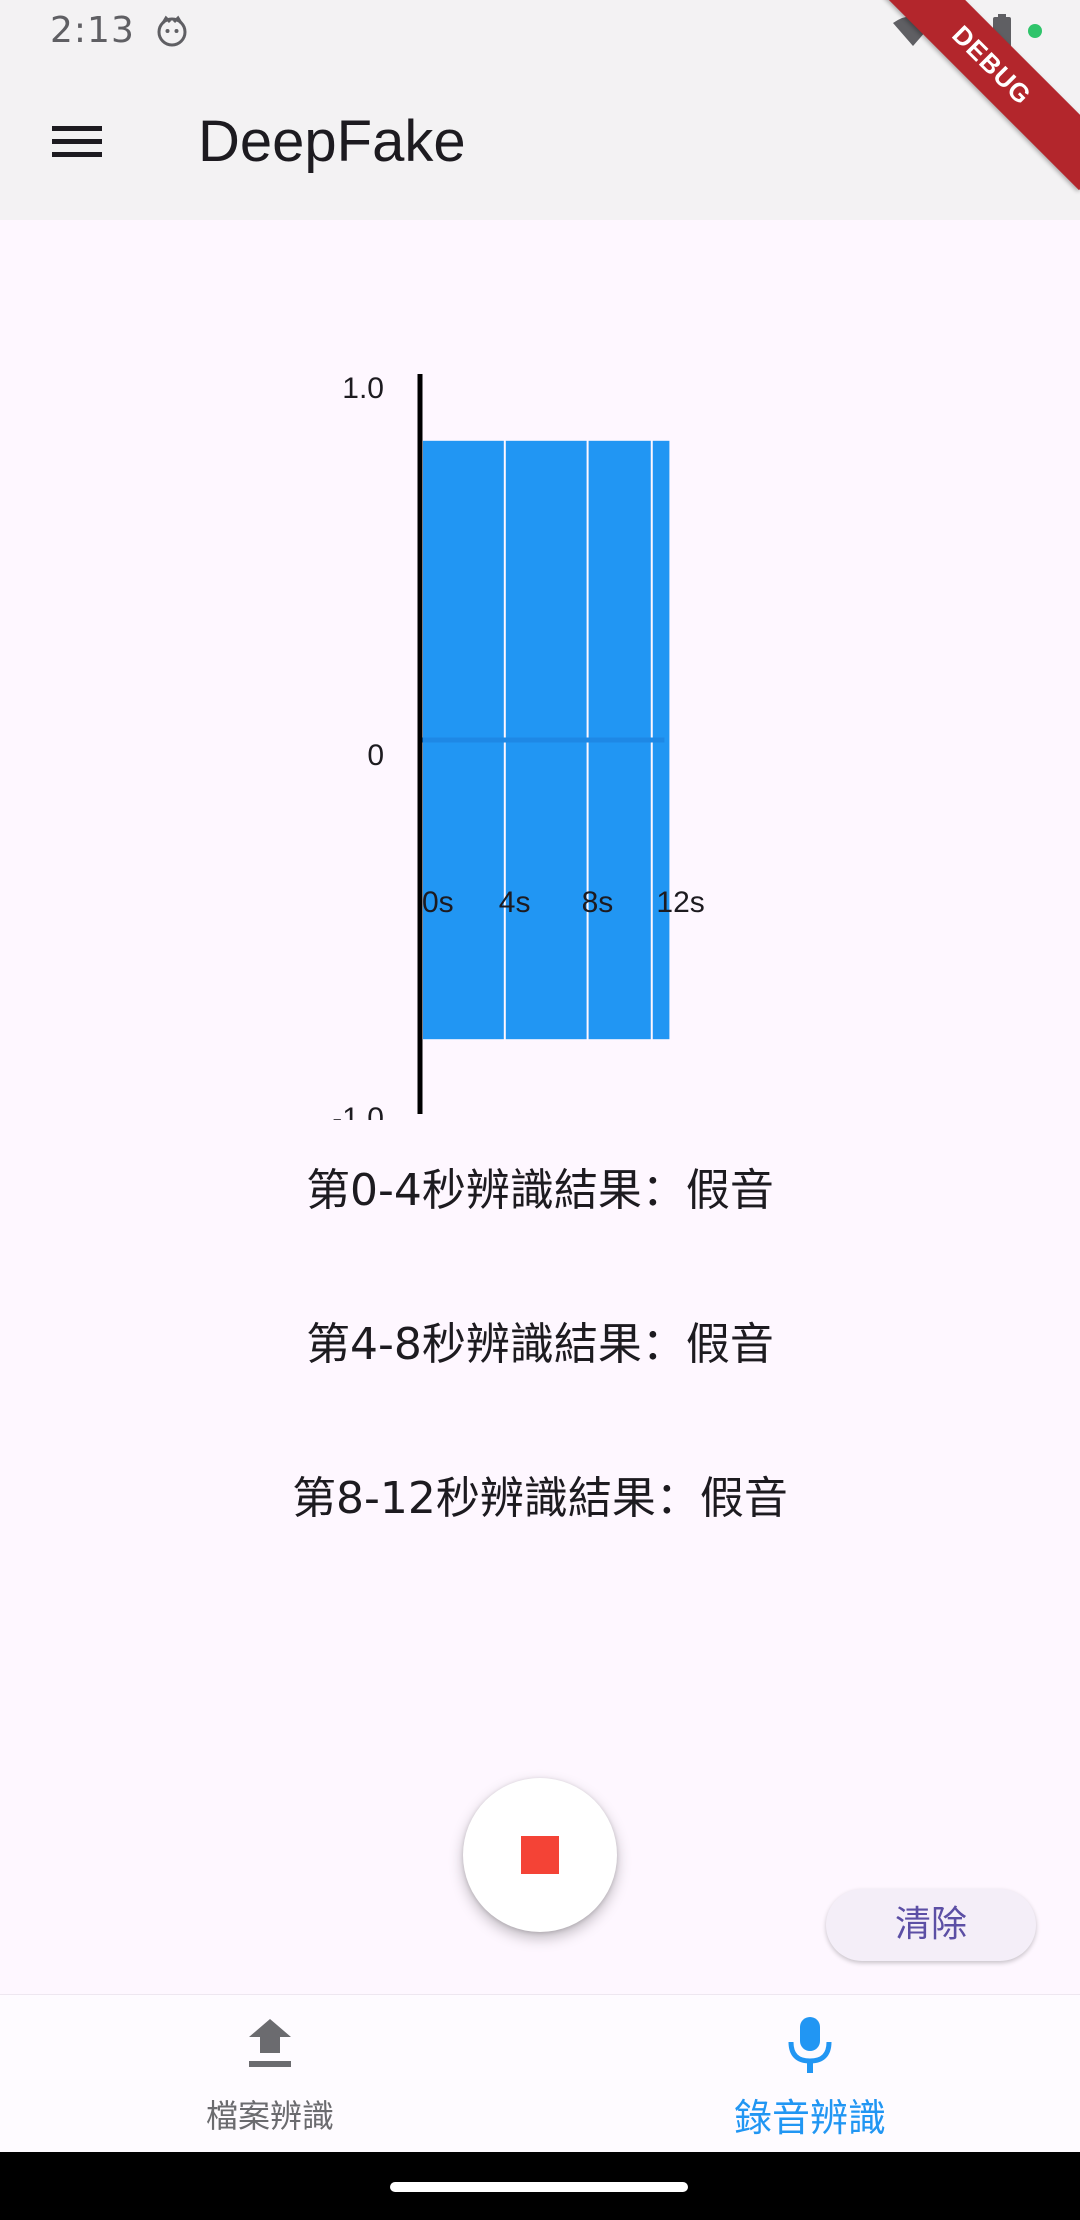 The height and width of the screenshot is (2220, 1080). What do you see at coordinates (515, 902) in the screenshot?
I see `x-tick-label: 4s` at bounding box center [515, 902].